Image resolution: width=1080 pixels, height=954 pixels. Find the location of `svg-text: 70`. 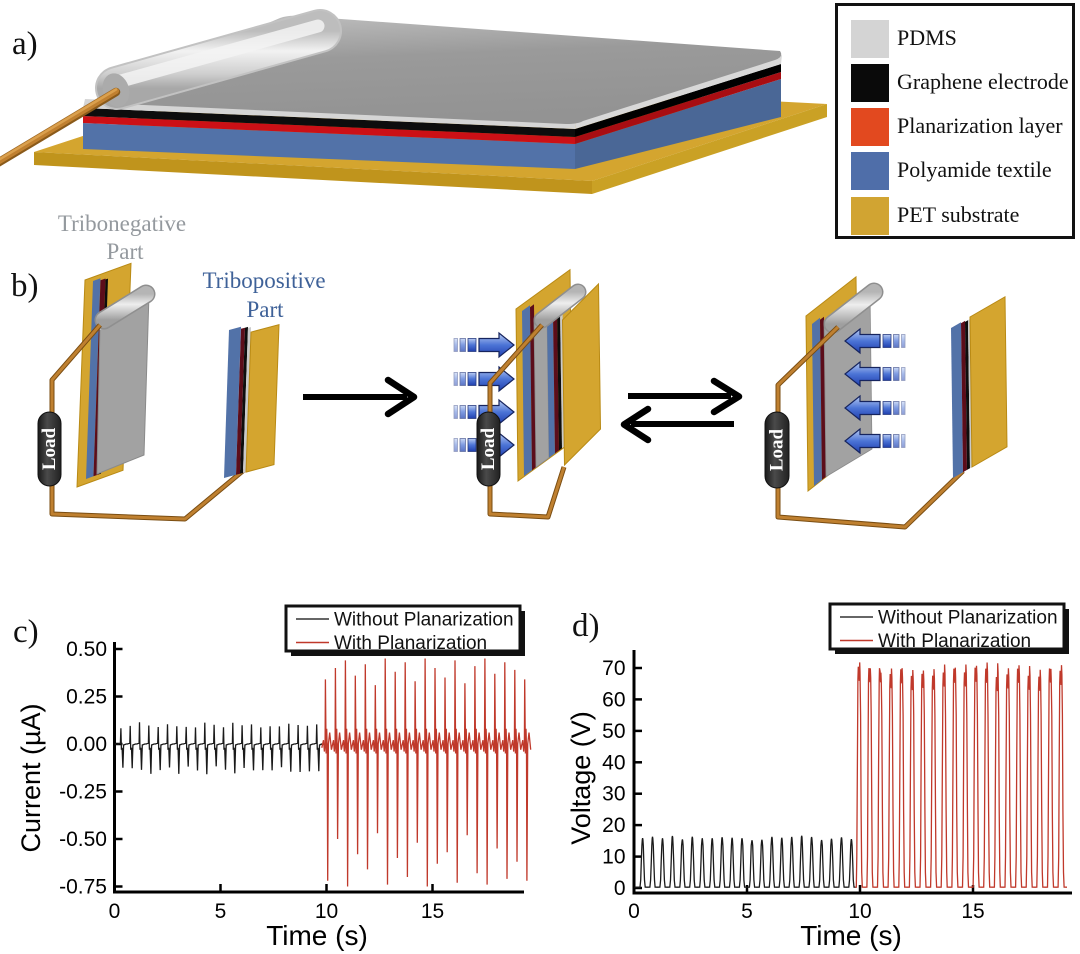

svg-text: 70 is located at coordinates (613, 668).